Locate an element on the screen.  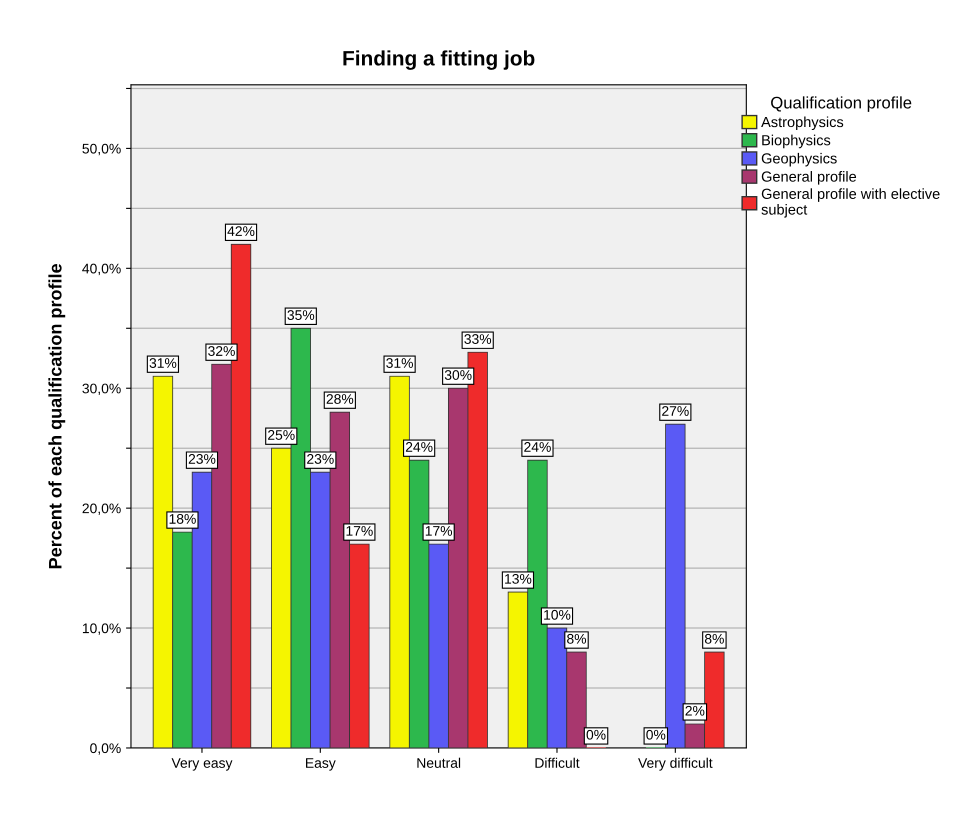
data-label: 27% is located at coordinates (675, 411).